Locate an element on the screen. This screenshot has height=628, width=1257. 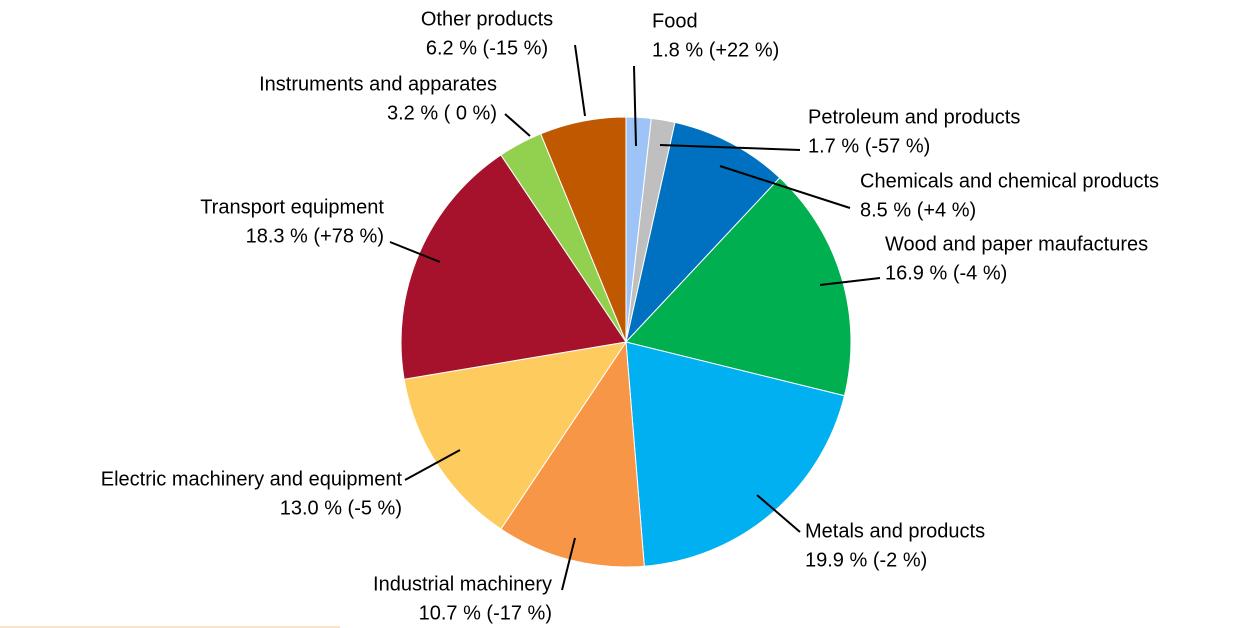
slice-label: Industrial machinery is located at coordinates (462, 584).